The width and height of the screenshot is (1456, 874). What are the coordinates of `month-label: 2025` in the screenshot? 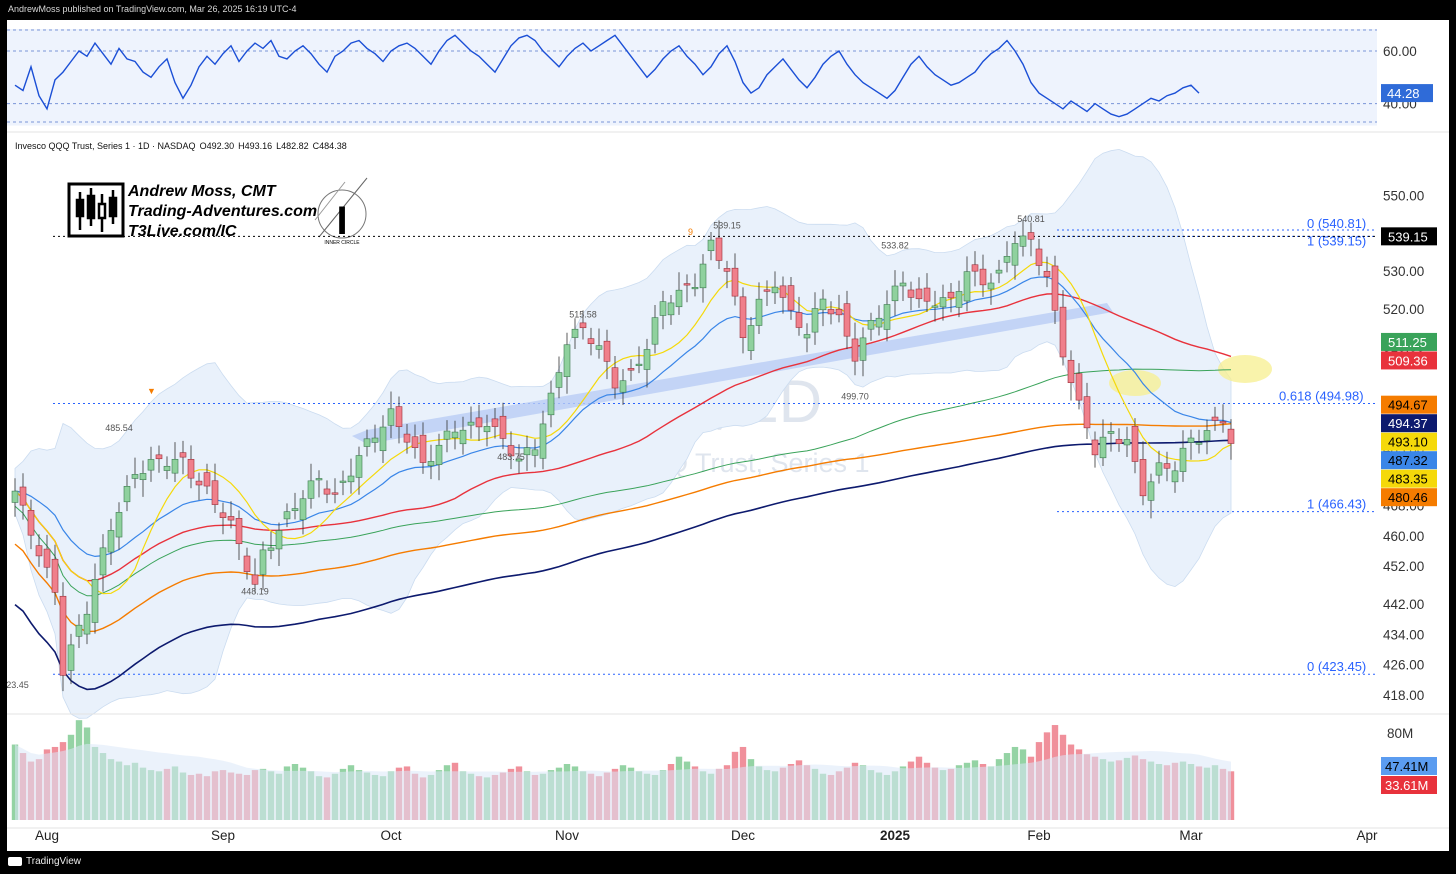 It's located at (895, 835).